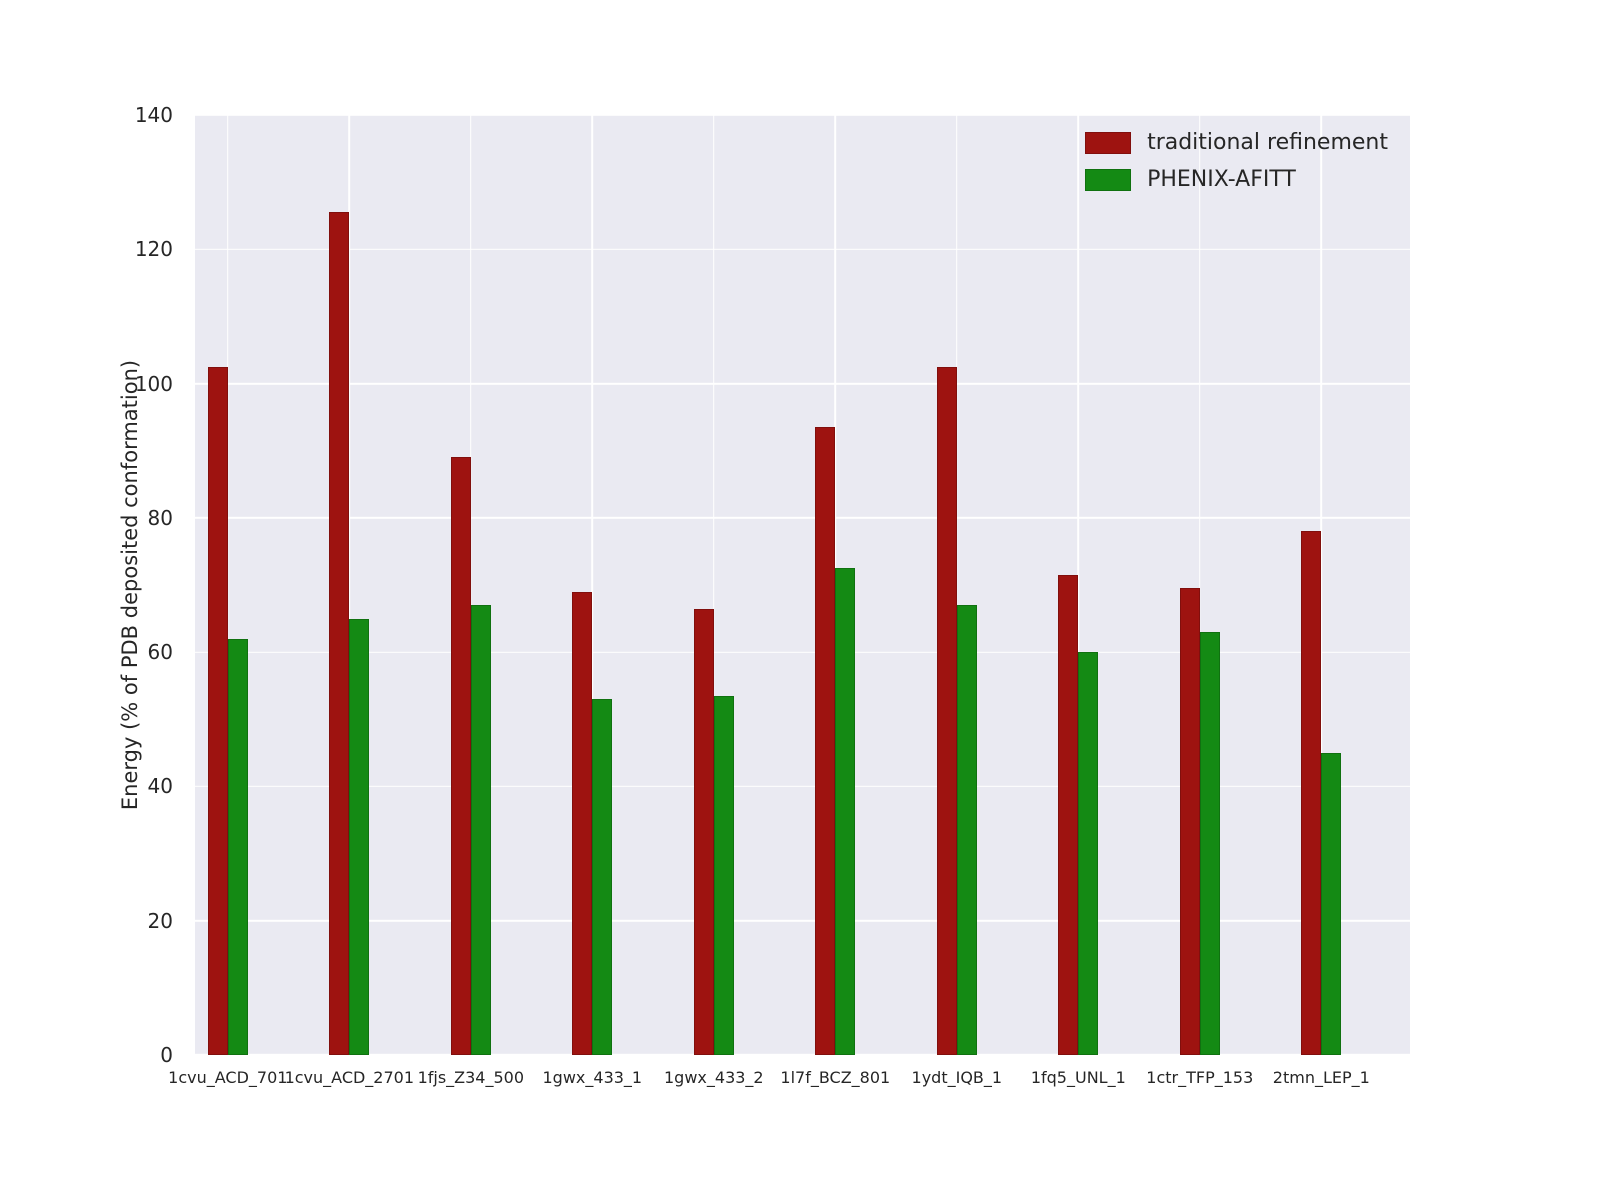 This screenshot has width=1600, height=1200. Describe the element at coordinates (1267, 142) in the screenshot. I see `legend-label: traditional refinement` at that location.